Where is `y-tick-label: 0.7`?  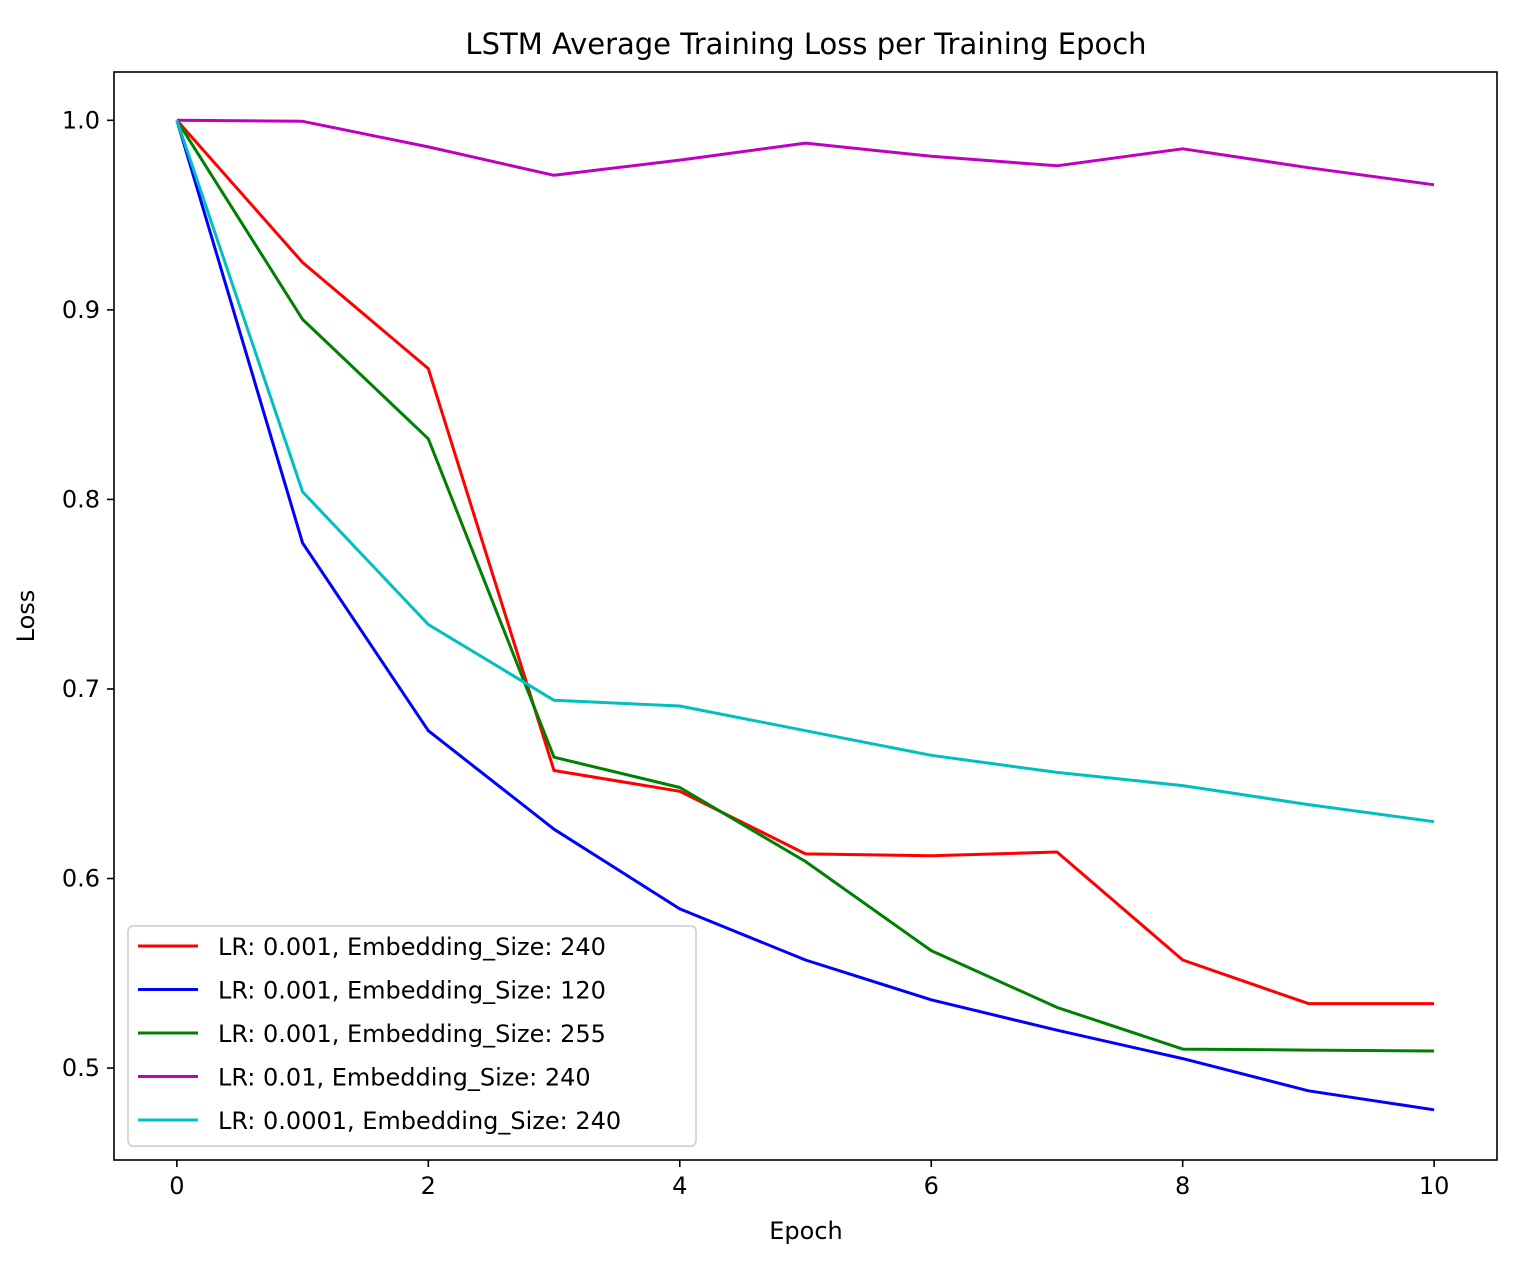 y-tick-label: 0.7 is located at coordinates (81, 689).